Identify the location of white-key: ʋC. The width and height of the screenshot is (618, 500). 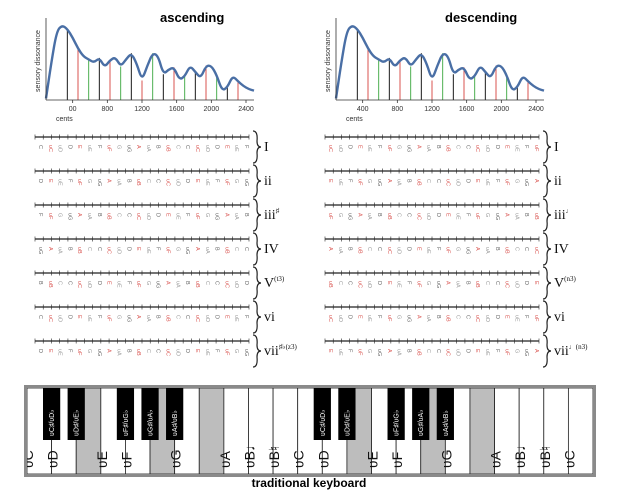
(577, 431).